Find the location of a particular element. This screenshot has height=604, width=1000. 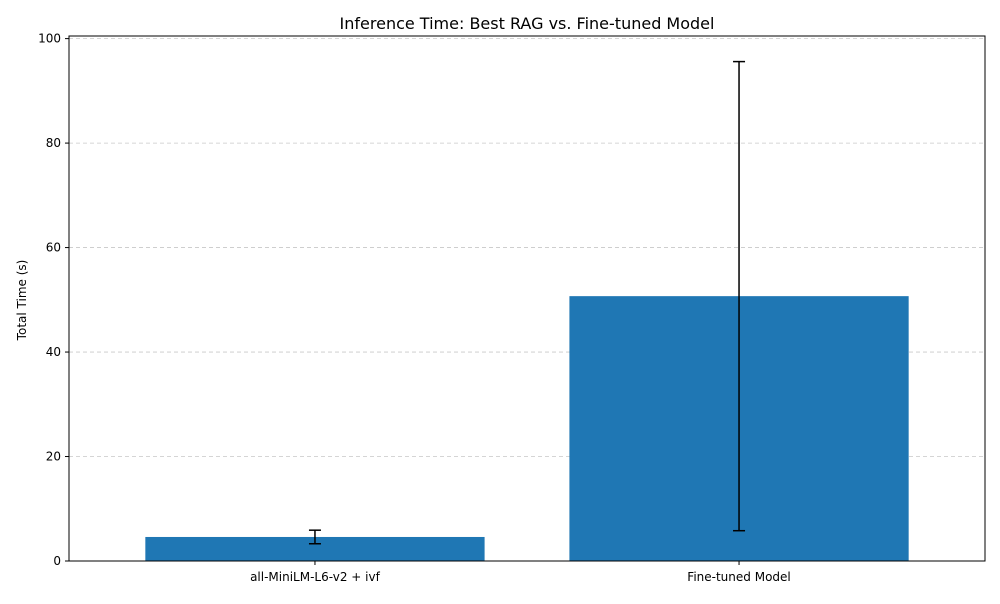

x-axis-ticks: all-MiniLM-L6-v2 + ivf Fine-tuned Model is located at coordinates (520, 572).